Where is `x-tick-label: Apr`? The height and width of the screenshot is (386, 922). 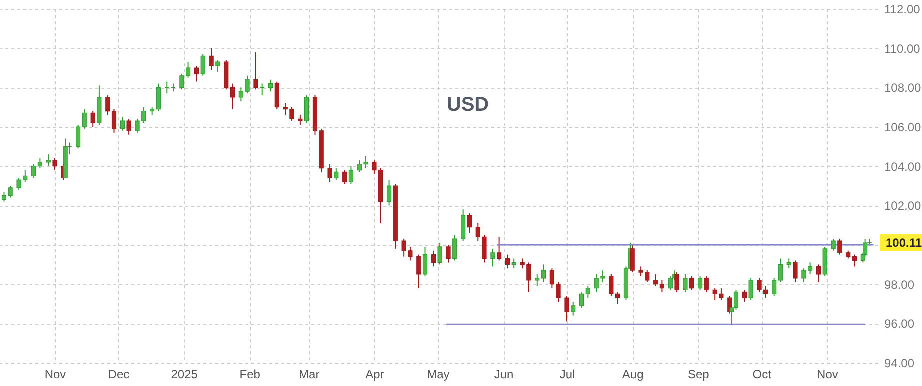 x-tick-label: Apr is located at coordinates (375, 375).